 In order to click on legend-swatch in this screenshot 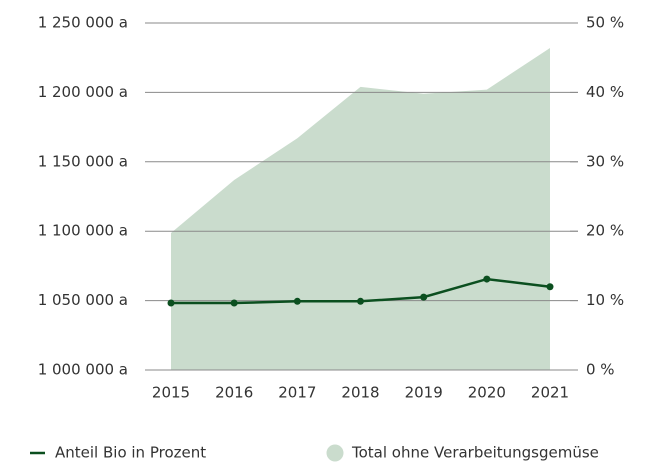, I will do `click(335, 453)`.